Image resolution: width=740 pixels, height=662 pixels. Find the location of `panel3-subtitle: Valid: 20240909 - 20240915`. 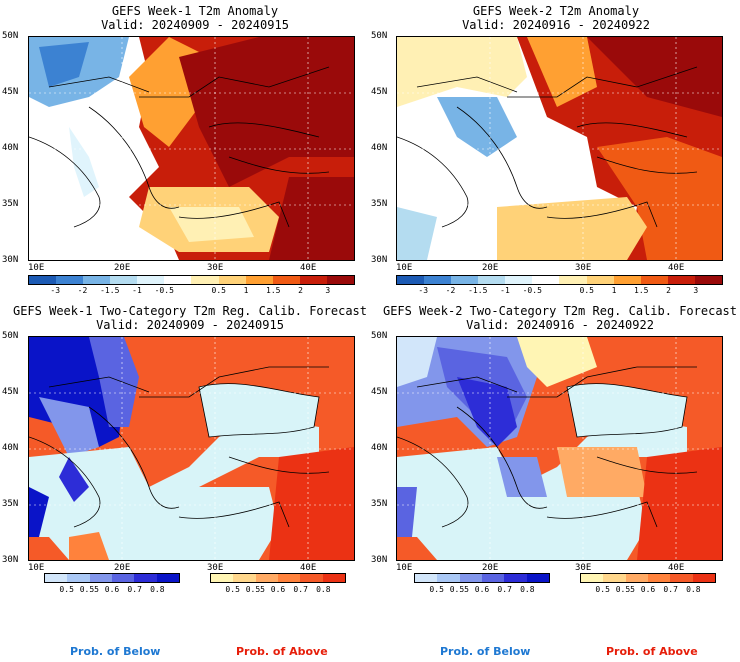

panel3-subtitle: Valid: 20240909 - 20240915 is located at coordinates (190, 325).